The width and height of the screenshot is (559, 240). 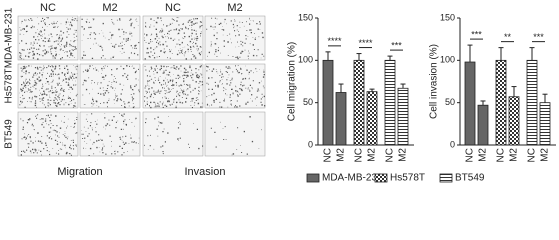 I want to click on y-axis-title: Cell migration (%), so click(x=292, y=81).